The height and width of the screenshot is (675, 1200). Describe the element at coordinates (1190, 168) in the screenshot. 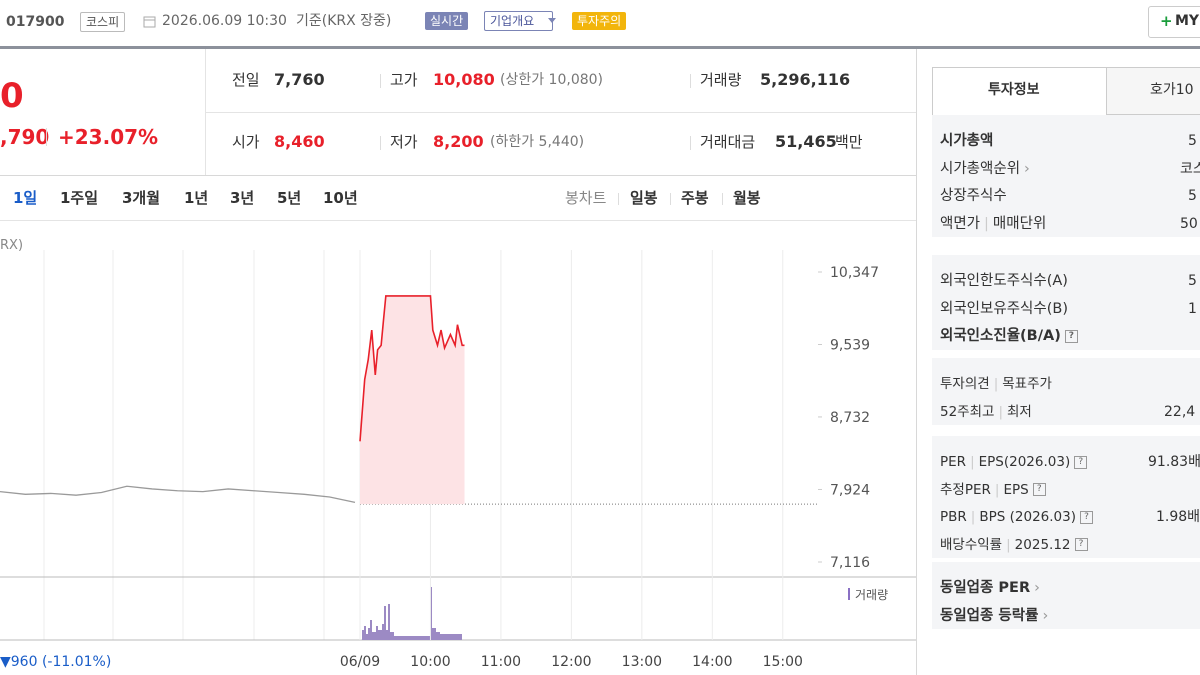

I see `info-value: 코스` at that location.